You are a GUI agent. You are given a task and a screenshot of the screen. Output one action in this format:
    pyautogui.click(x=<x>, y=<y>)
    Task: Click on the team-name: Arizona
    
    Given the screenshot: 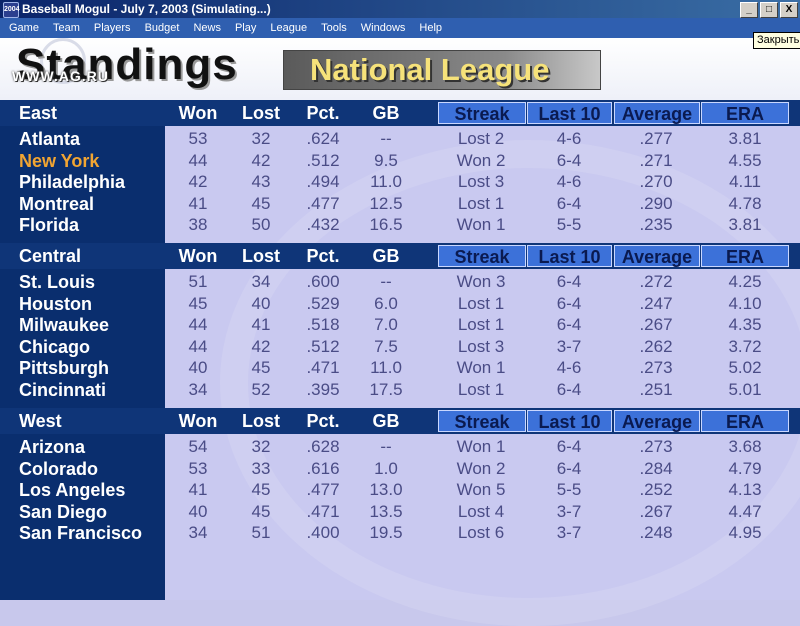 What is the action you would take?
    pyautogui.click(x=52, y=447)
    